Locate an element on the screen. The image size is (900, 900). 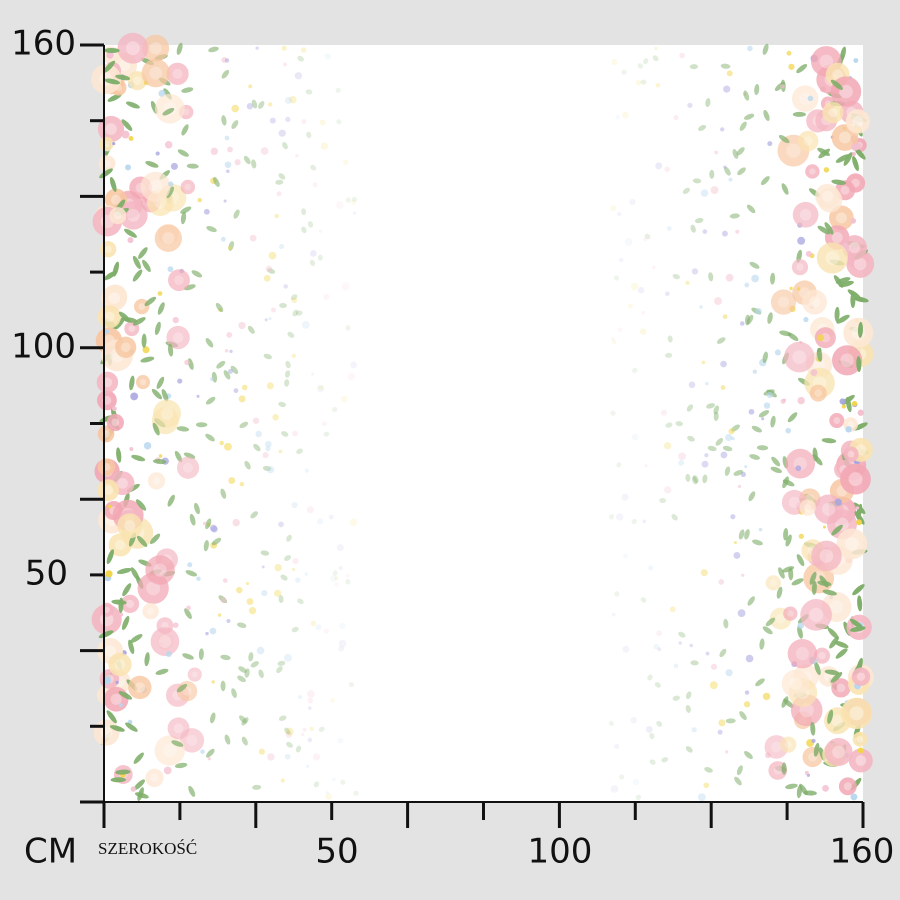
unit-label: CM is located at coordinates (50, 852).